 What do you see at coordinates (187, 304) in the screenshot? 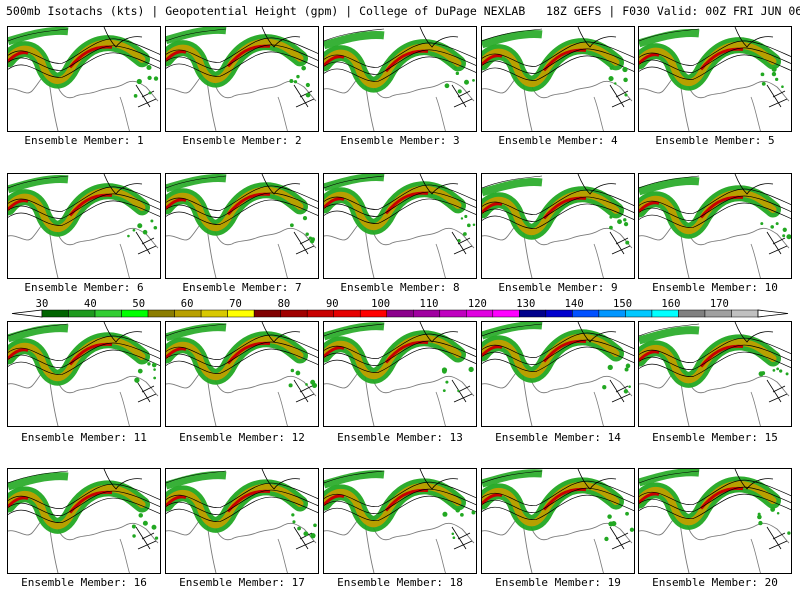
I see `colorbar-tick-label: 60` at bounding box center [187, 304].